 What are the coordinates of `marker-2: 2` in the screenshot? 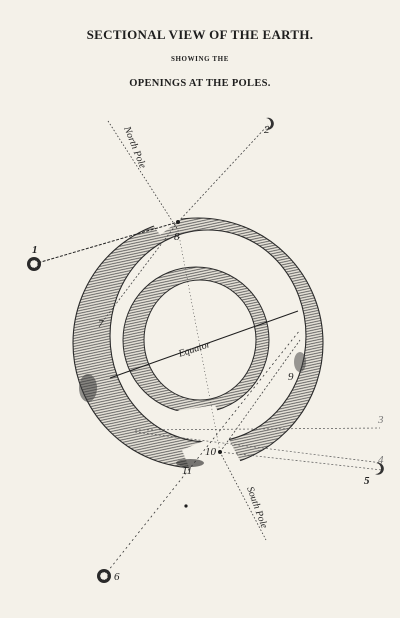 It's located at (267, 130).